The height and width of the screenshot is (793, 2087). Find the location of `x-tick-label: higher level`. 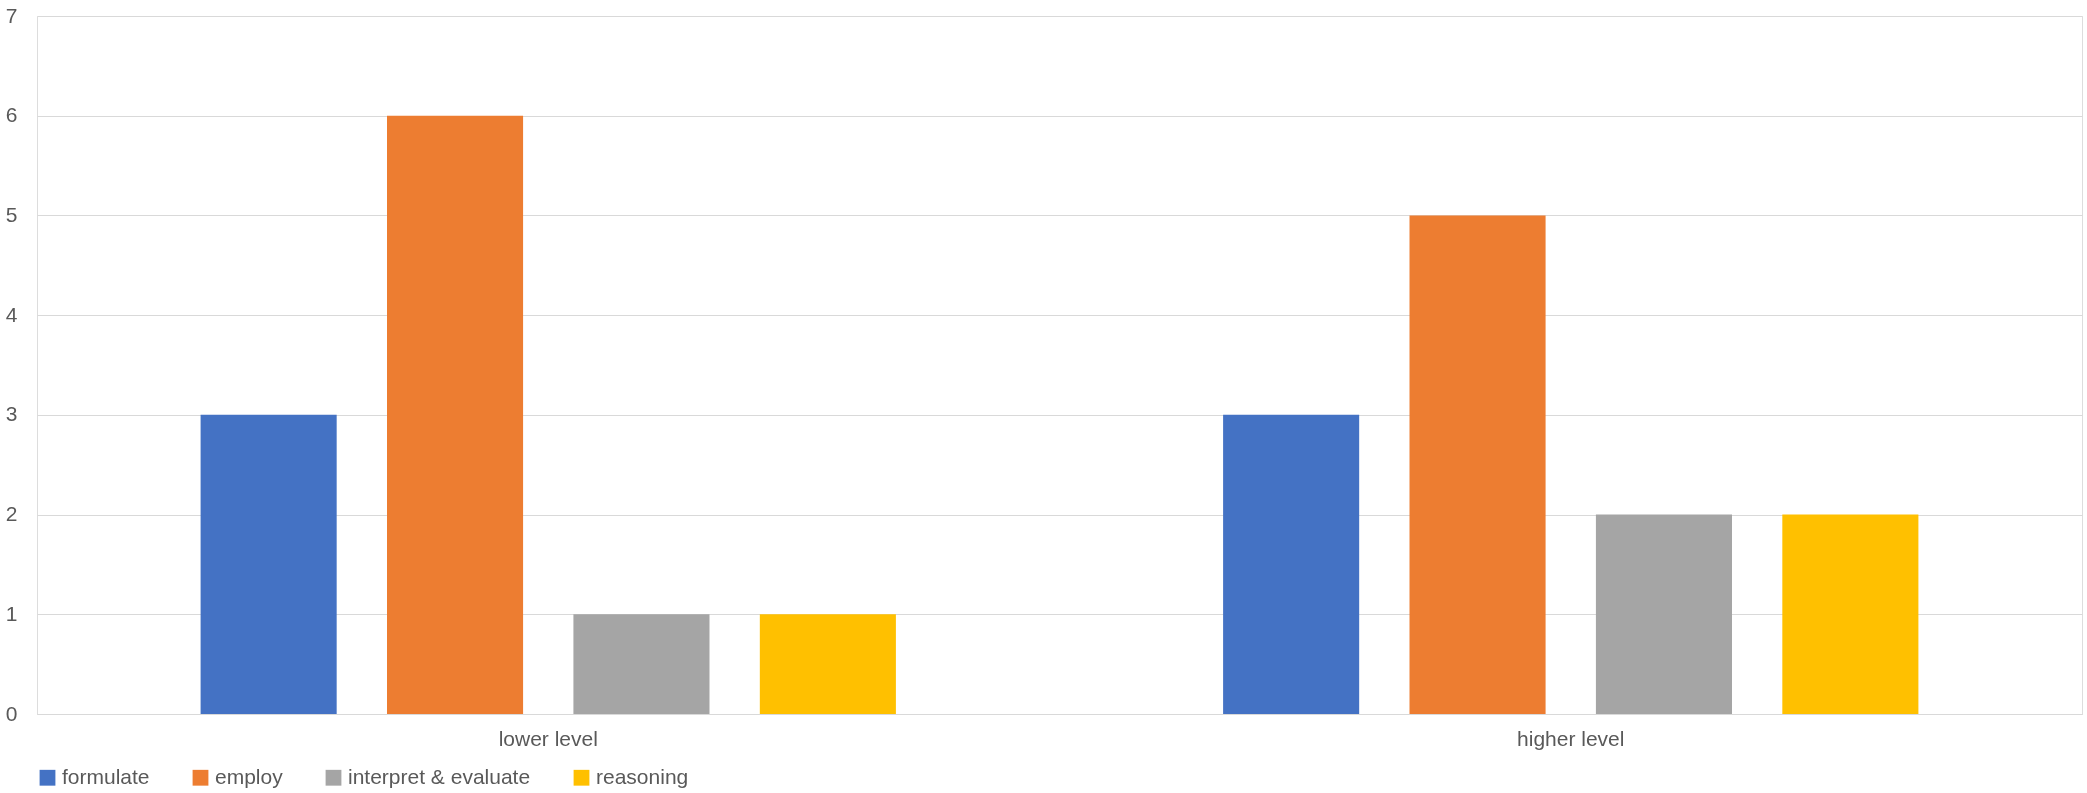

x-tick-label: higher level is located at coordinates (1571, 738).